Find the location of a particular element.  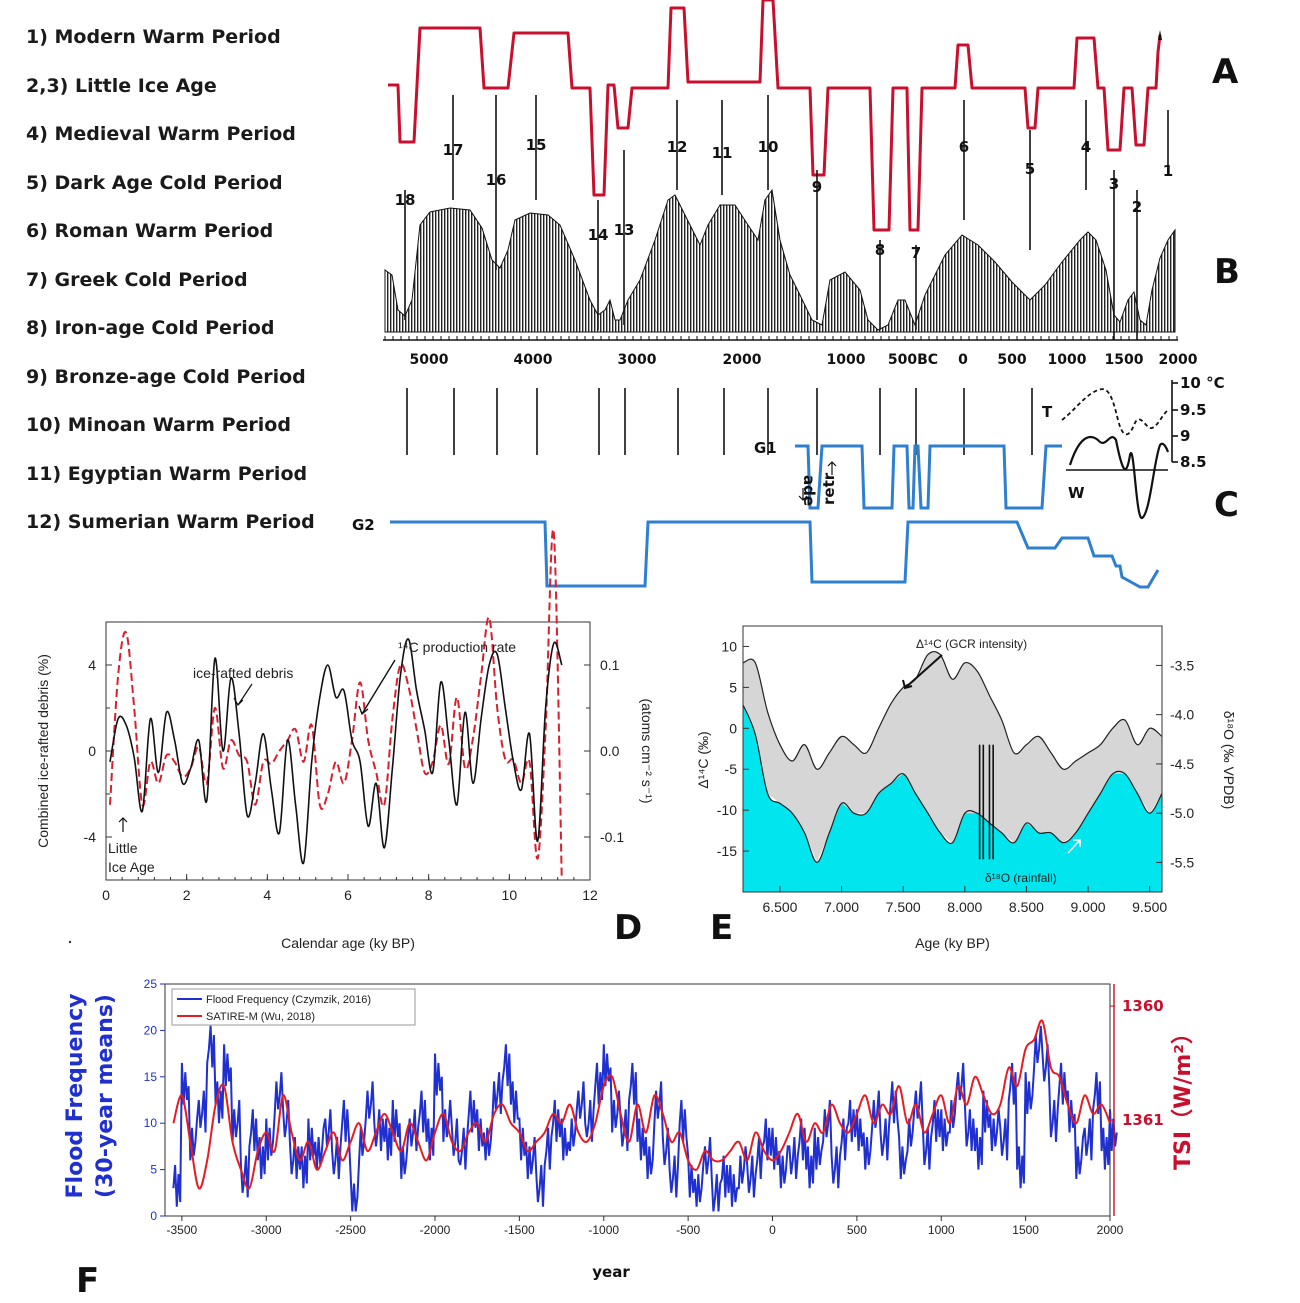

period-number: 14 is located at coordinates (598, 235).